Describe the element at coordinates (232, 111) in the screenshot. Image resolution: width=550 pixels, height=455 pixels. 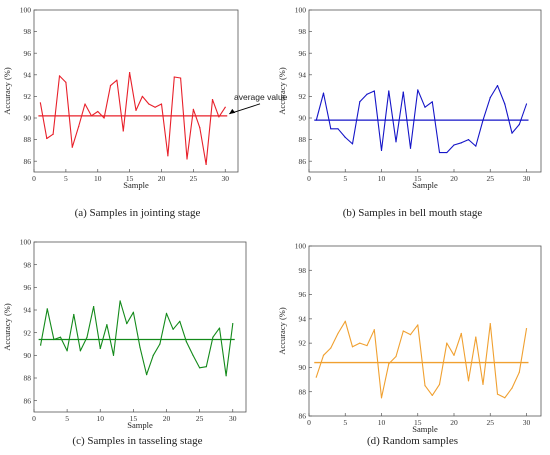
I see `annotation-arrowhead` at that location.